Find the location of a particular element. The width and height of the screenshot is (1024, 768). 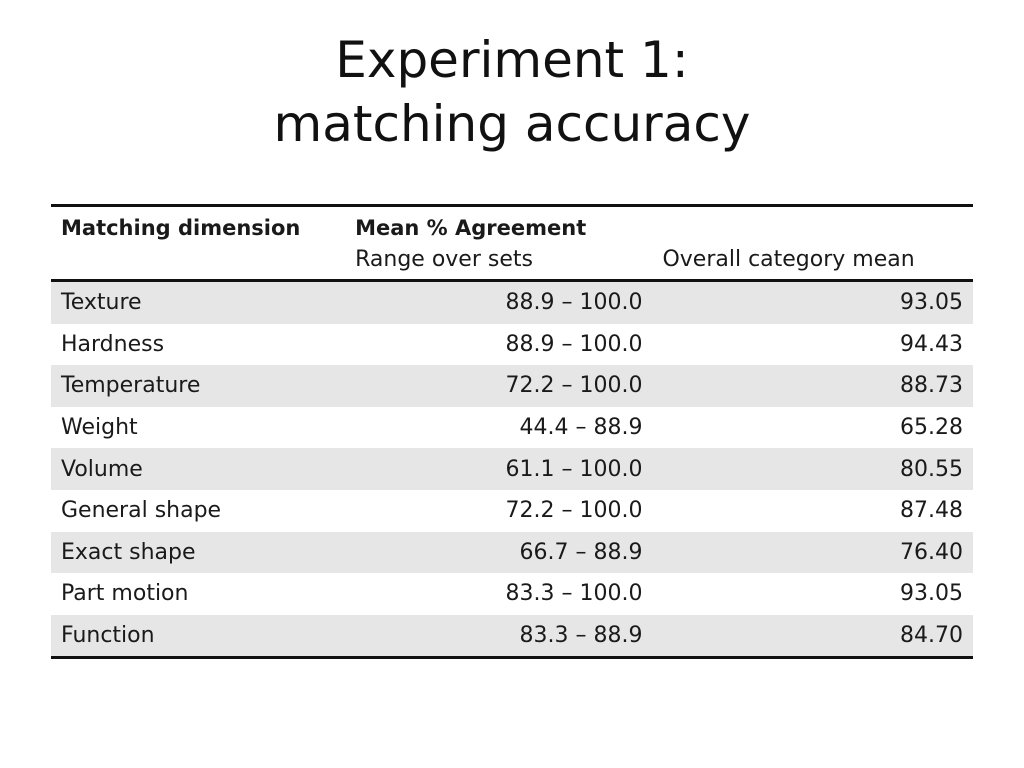

table-row: Part motion 83.3 – 100.0 93.05 is located at coordinates (512, 594).